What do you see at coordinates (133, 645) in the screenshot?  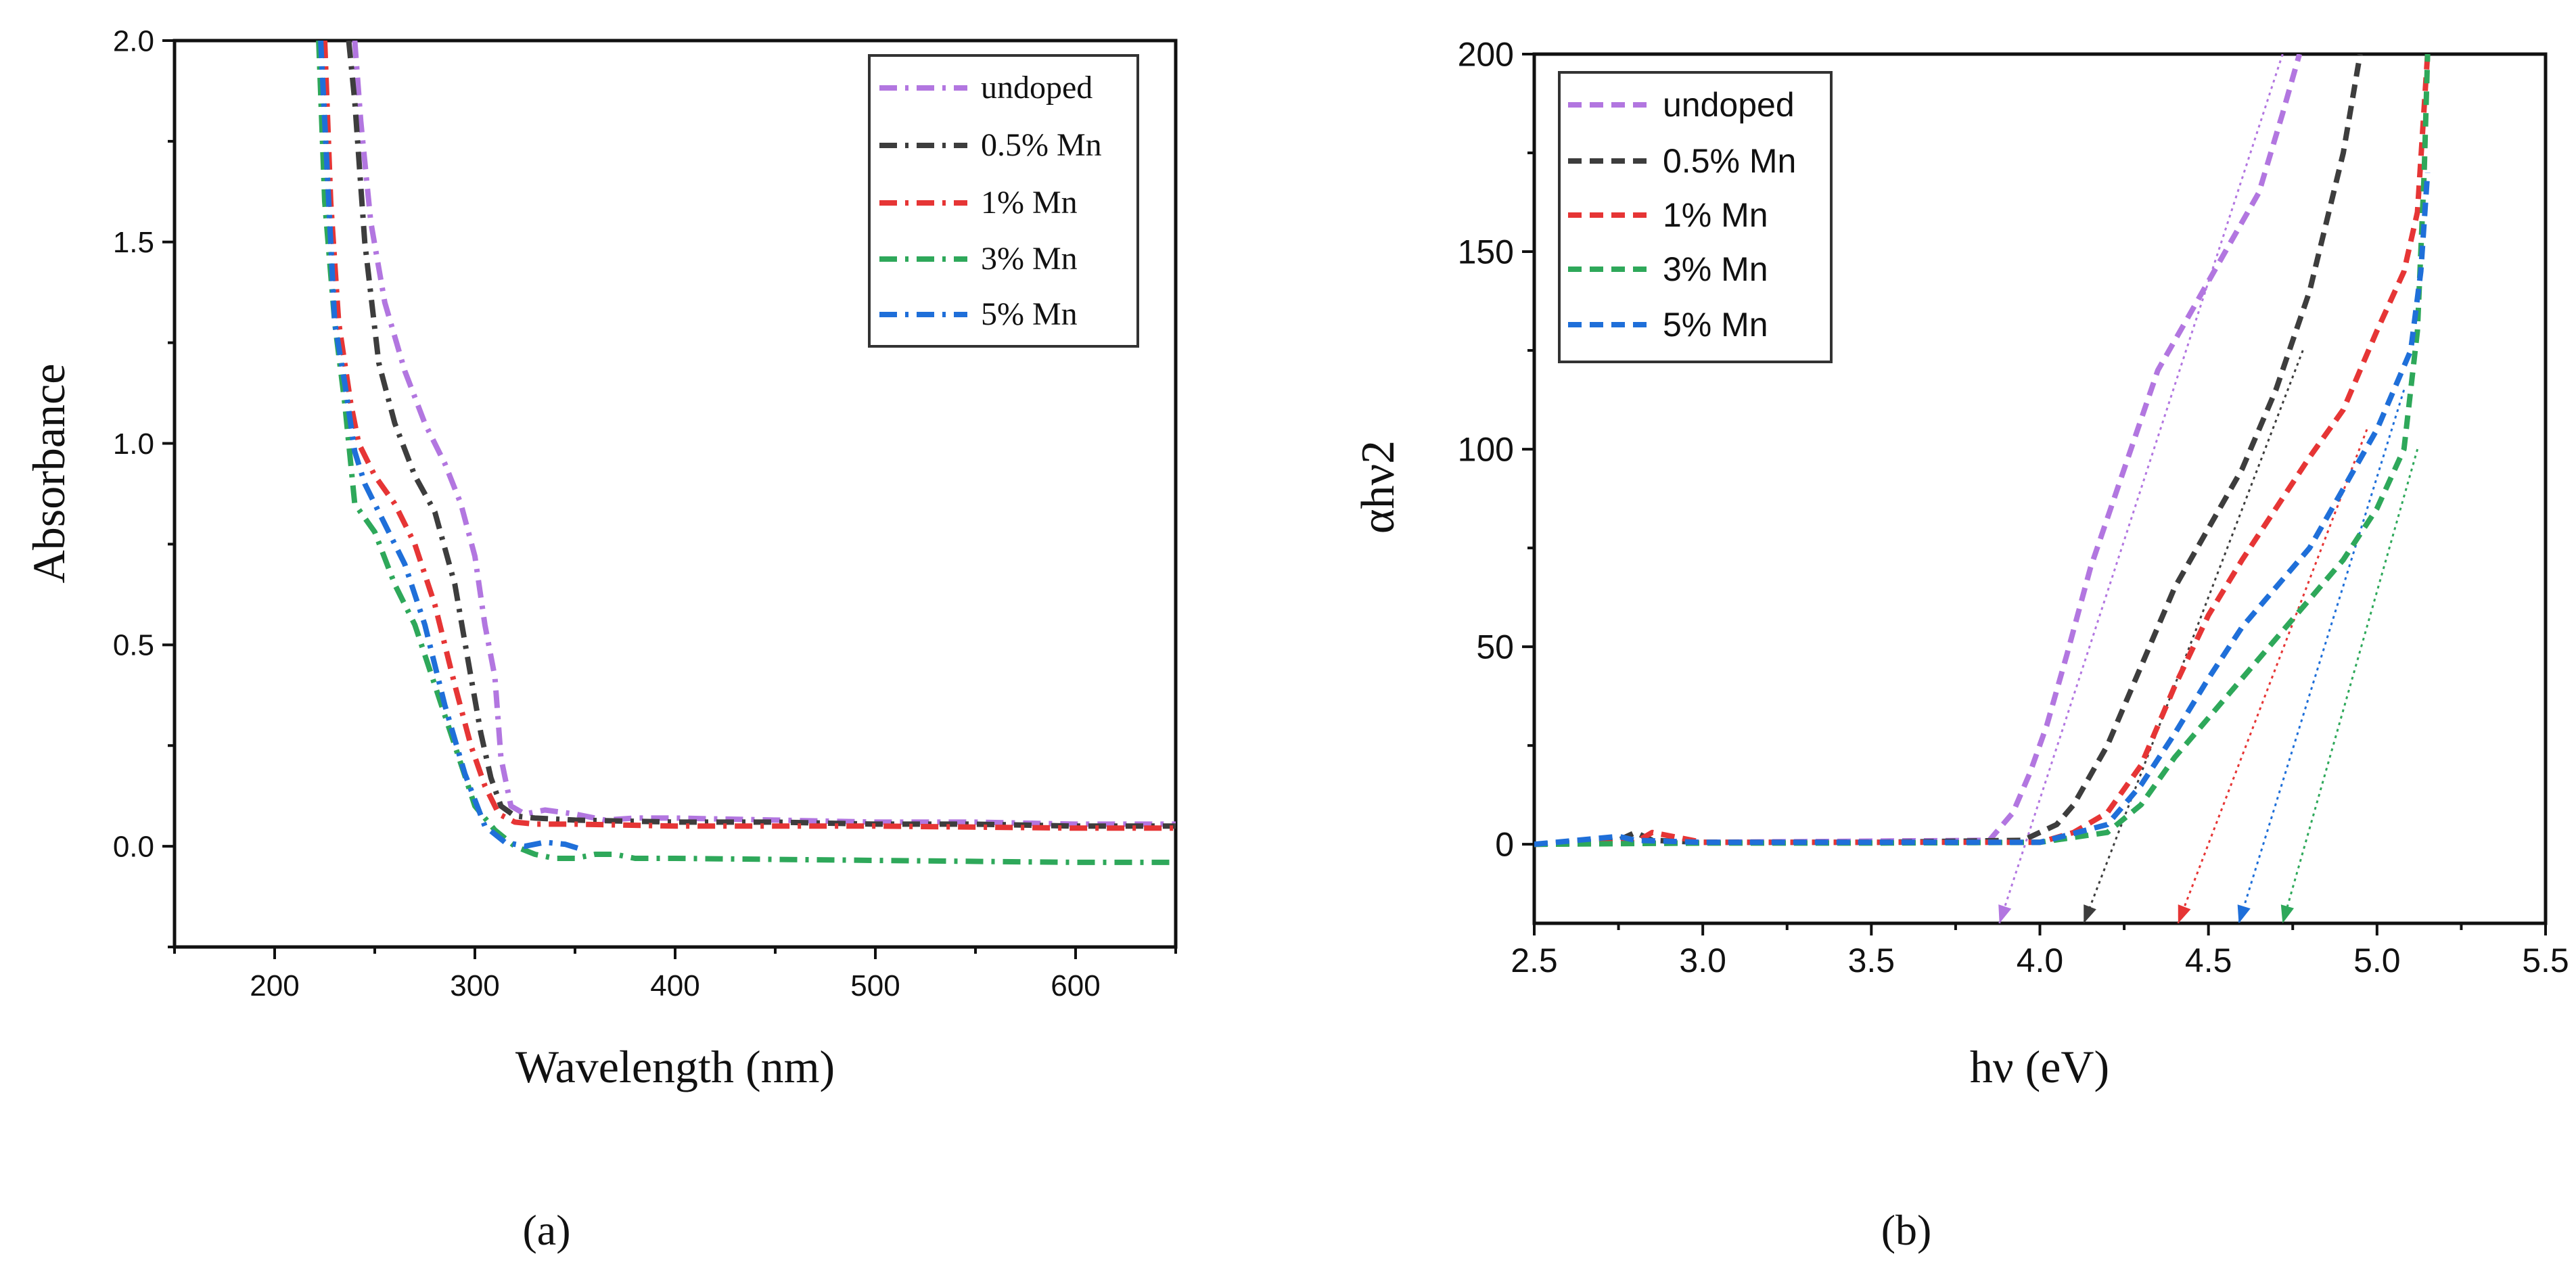 I see `y-tick-label: 0.5` at bounding box center [133, 645].